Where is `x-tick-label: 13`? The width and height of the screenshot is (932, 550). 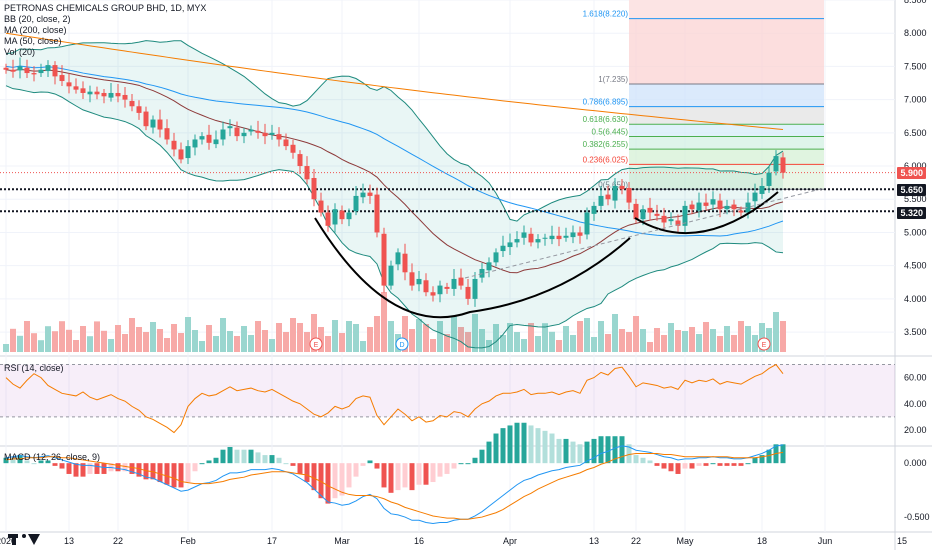
x-tick-label: 13 is located at coordinates (594, 541).